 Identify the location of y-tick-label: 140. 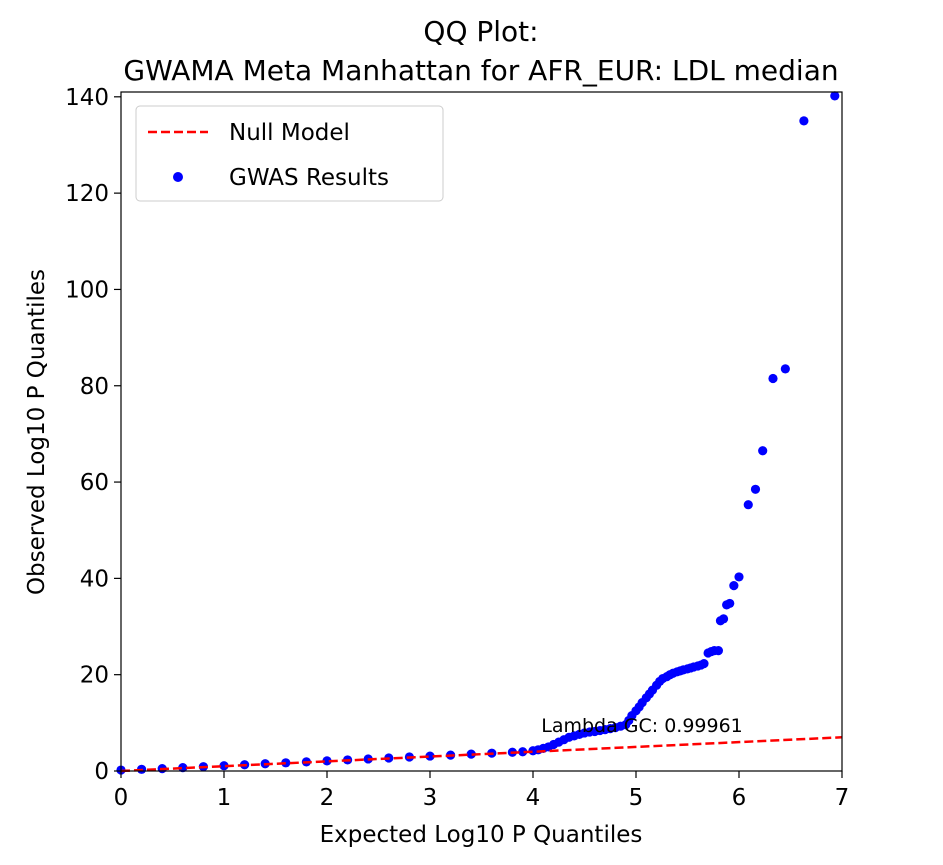
(87, 98).